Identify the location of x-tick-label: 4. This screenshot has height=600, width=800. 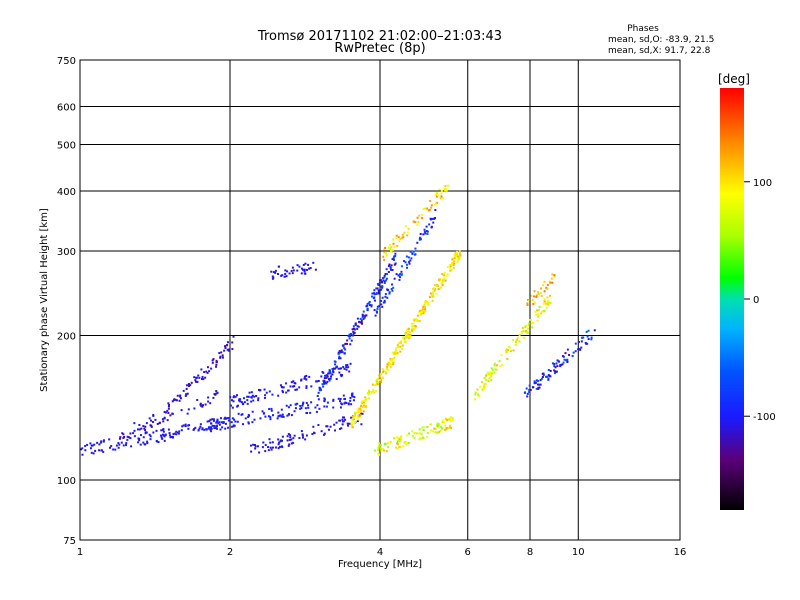
(380, 552).